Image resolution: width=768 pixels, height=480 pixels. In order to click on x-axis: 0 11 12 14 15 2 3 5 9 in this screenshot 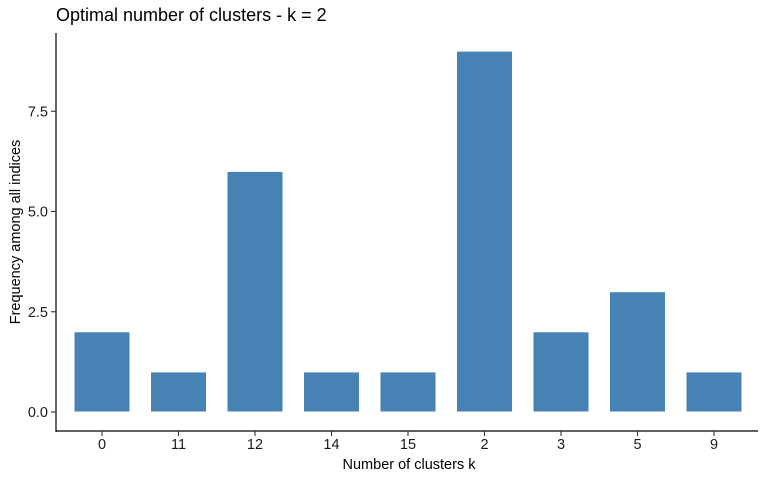, I will do `click(407, 441)`.